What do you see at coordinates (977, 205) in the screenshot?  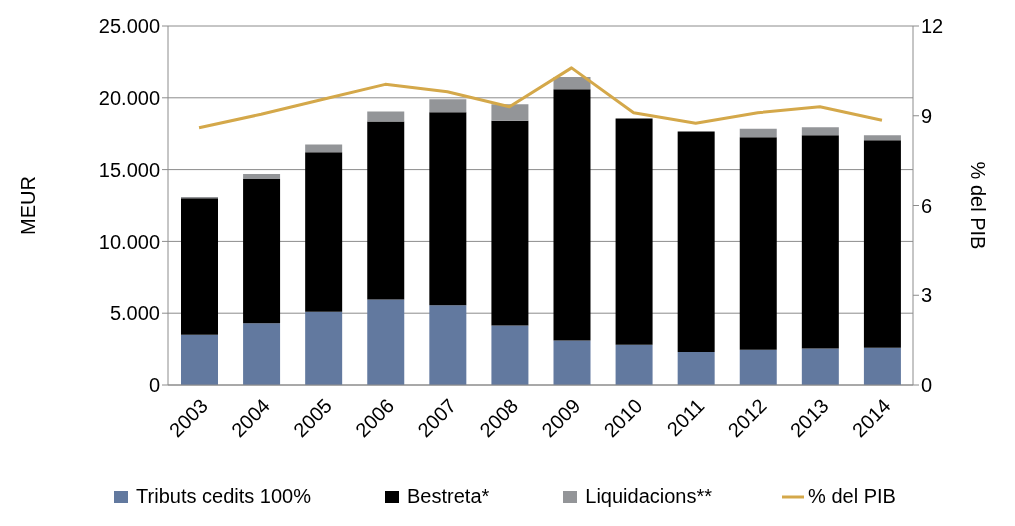 I see `y2-axis-title: % del PIB` at bounding box center [977, 205].